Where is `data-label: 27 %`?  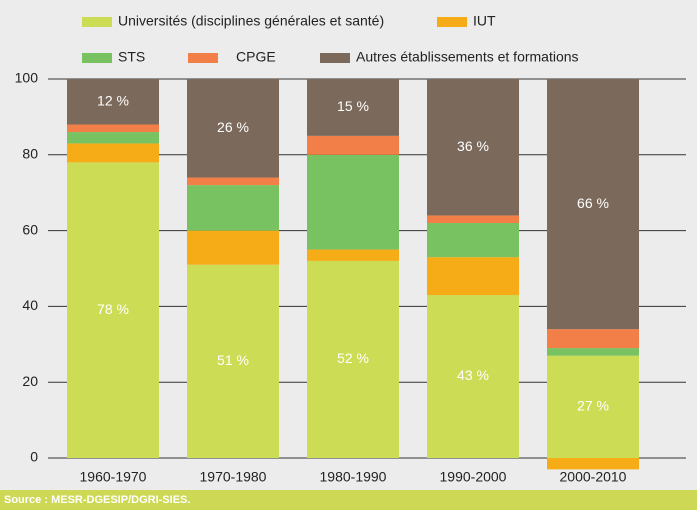 data-label: 27 % is located at coordinates (593, 406).